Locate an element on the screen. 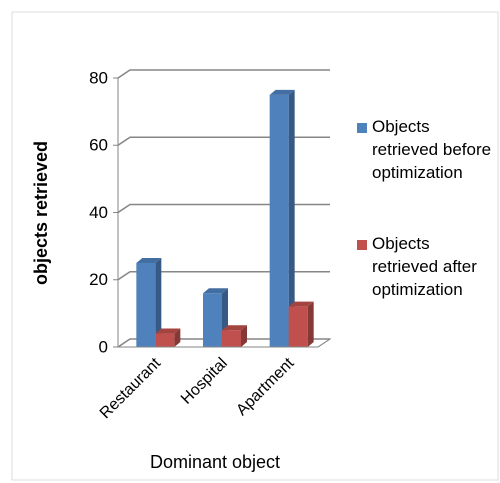 The image size is (500, 483). floor-front is located at coordinates (224, 343).